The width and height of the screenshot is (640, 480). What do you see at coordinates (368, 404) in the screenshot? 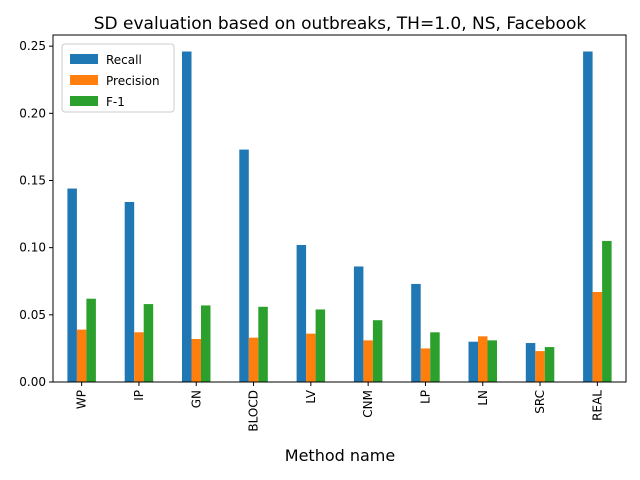
I see `x-tick-label-cnm: CNM` at bounding box center [368, 404].